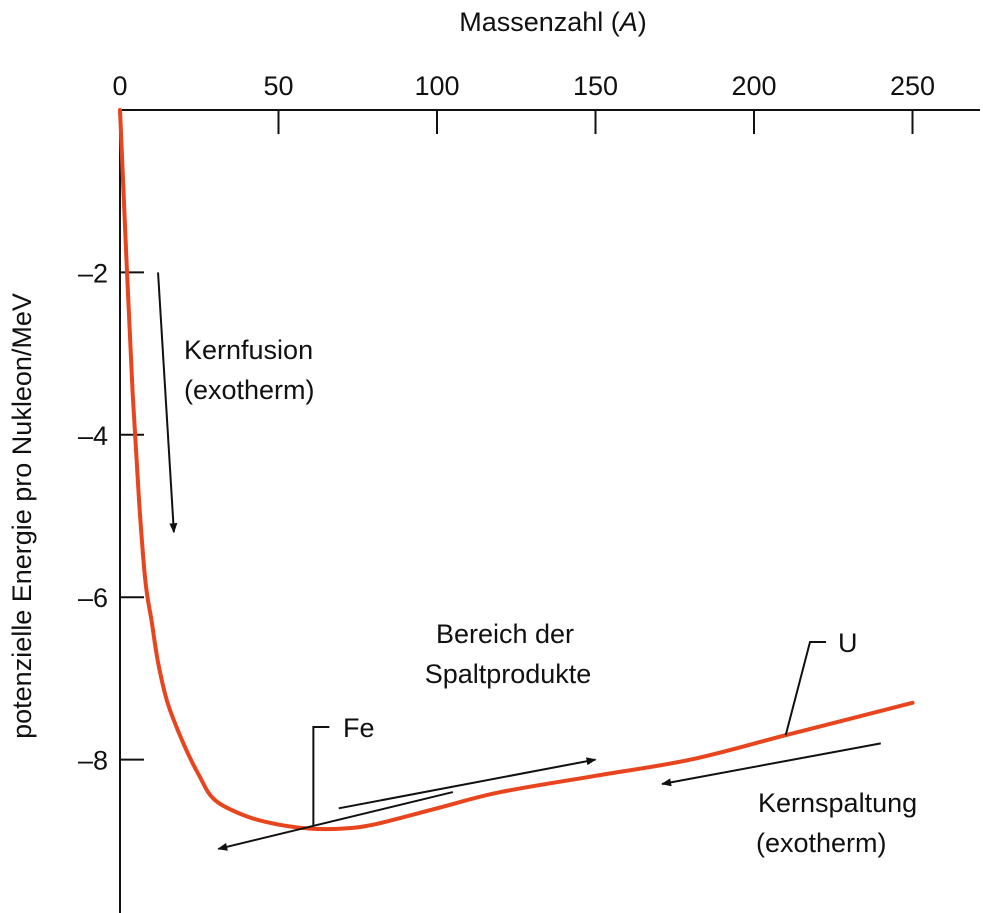 The image size is (983, 913). Describe the element at coordinates (249, 390) in the screenshot. I see `fusion-label-line2: (exotherm)` at that location.